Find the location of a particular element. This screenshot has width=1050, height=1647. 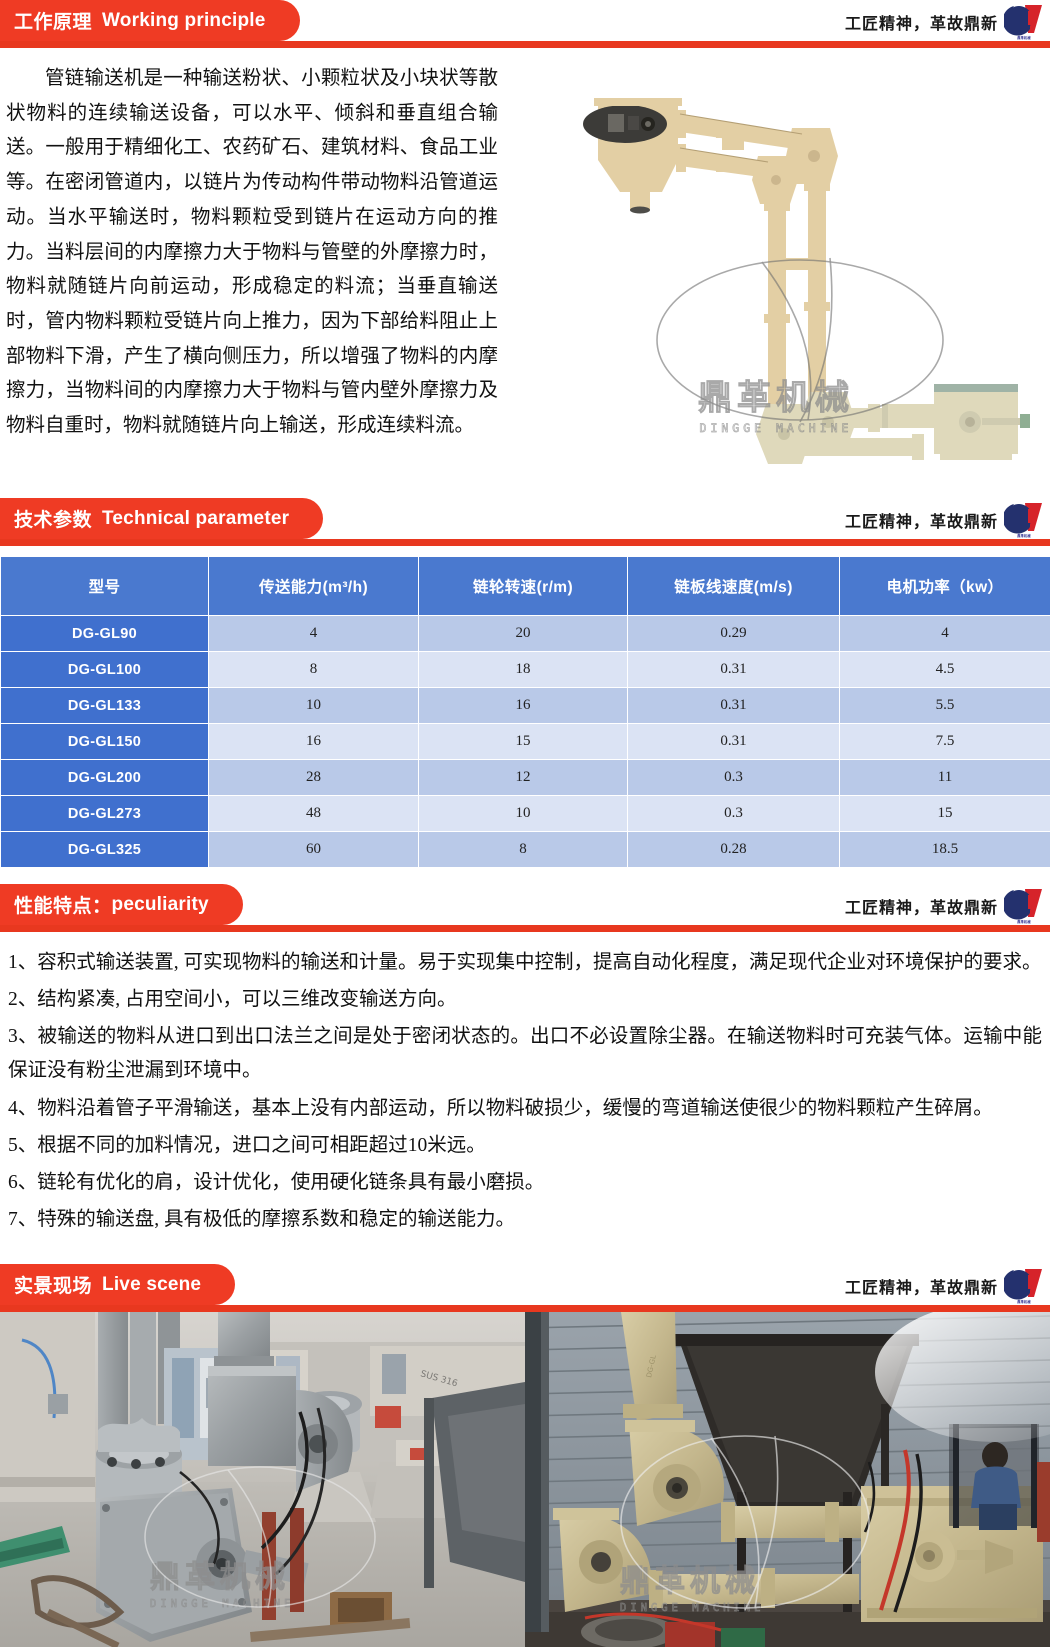

section-title-pill: 实景现场 Live scene is located at coordinates (117, 1284).